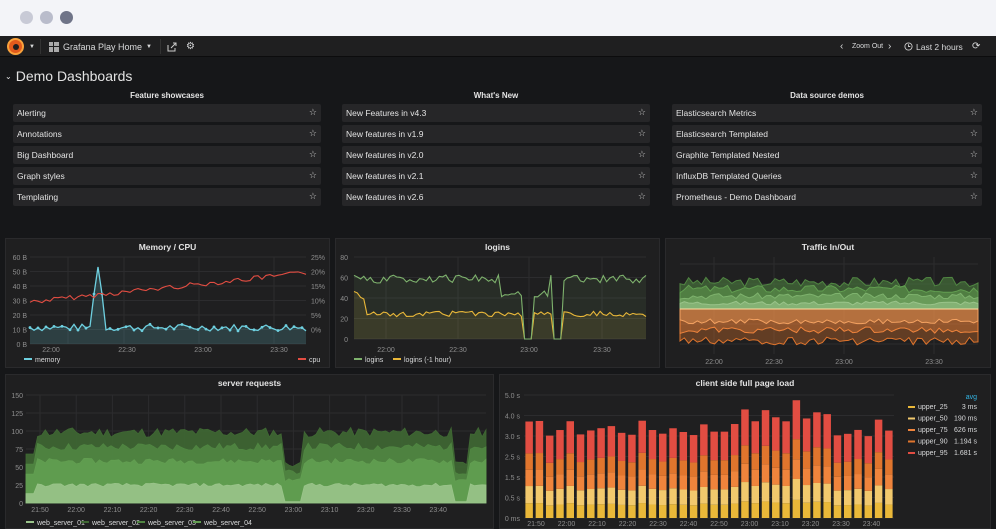  What do you see at coordinates (827, 134) in the screenshot?
I see `dashlist-item: Elasticsearch Templated ☆` at bounding box center [827, 134].